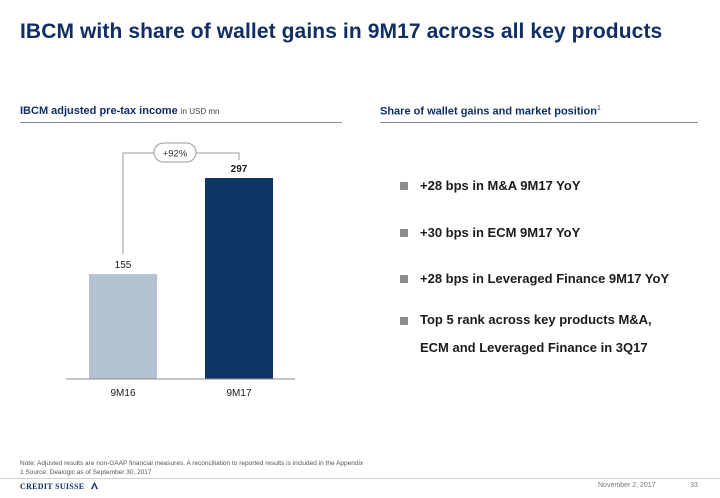 This screenshot has height=498, width=720. I want to click on chart-heading: IBCM adjusted pre-tax income in USD mn, so click(119, 111).